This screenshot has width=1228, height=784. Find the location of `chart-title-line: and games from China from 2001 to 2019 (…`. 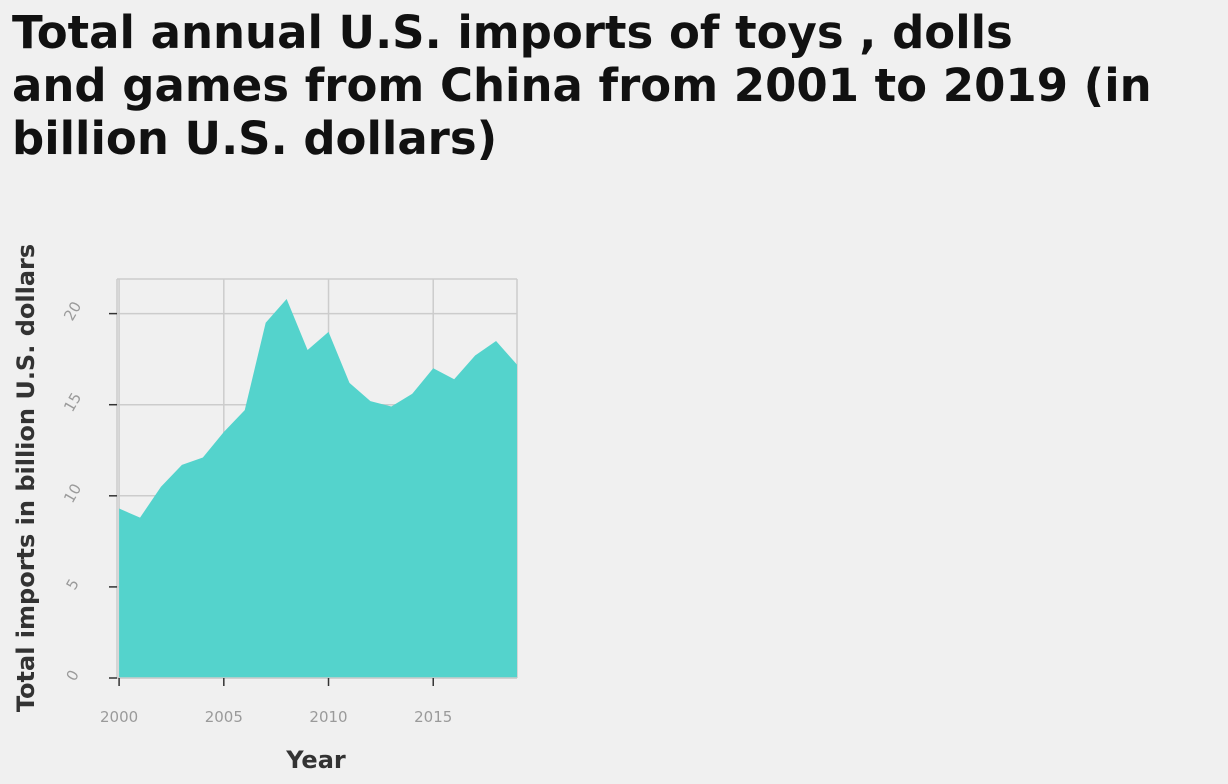

chart-title-line: and games from China from 2001 to 2019 (… is located at coordinates (582, 85).